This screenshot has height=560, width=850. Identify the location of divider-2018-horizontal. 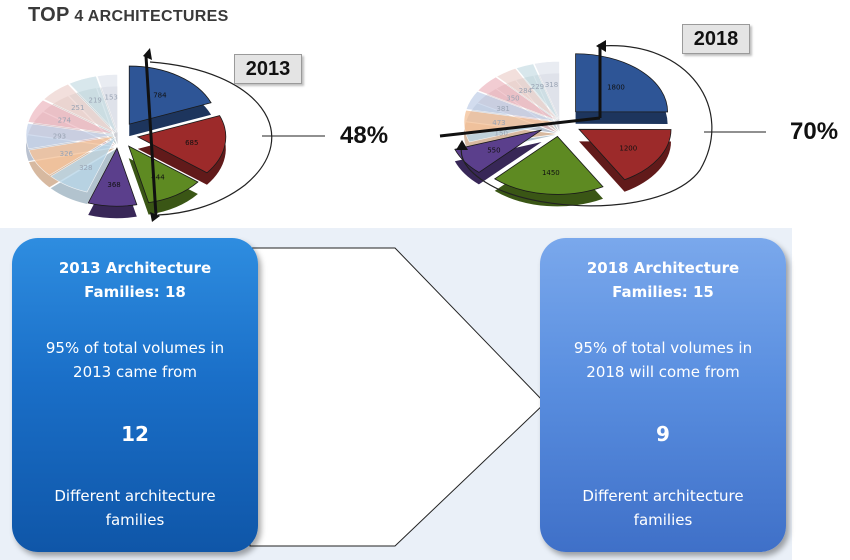
(520, 127).